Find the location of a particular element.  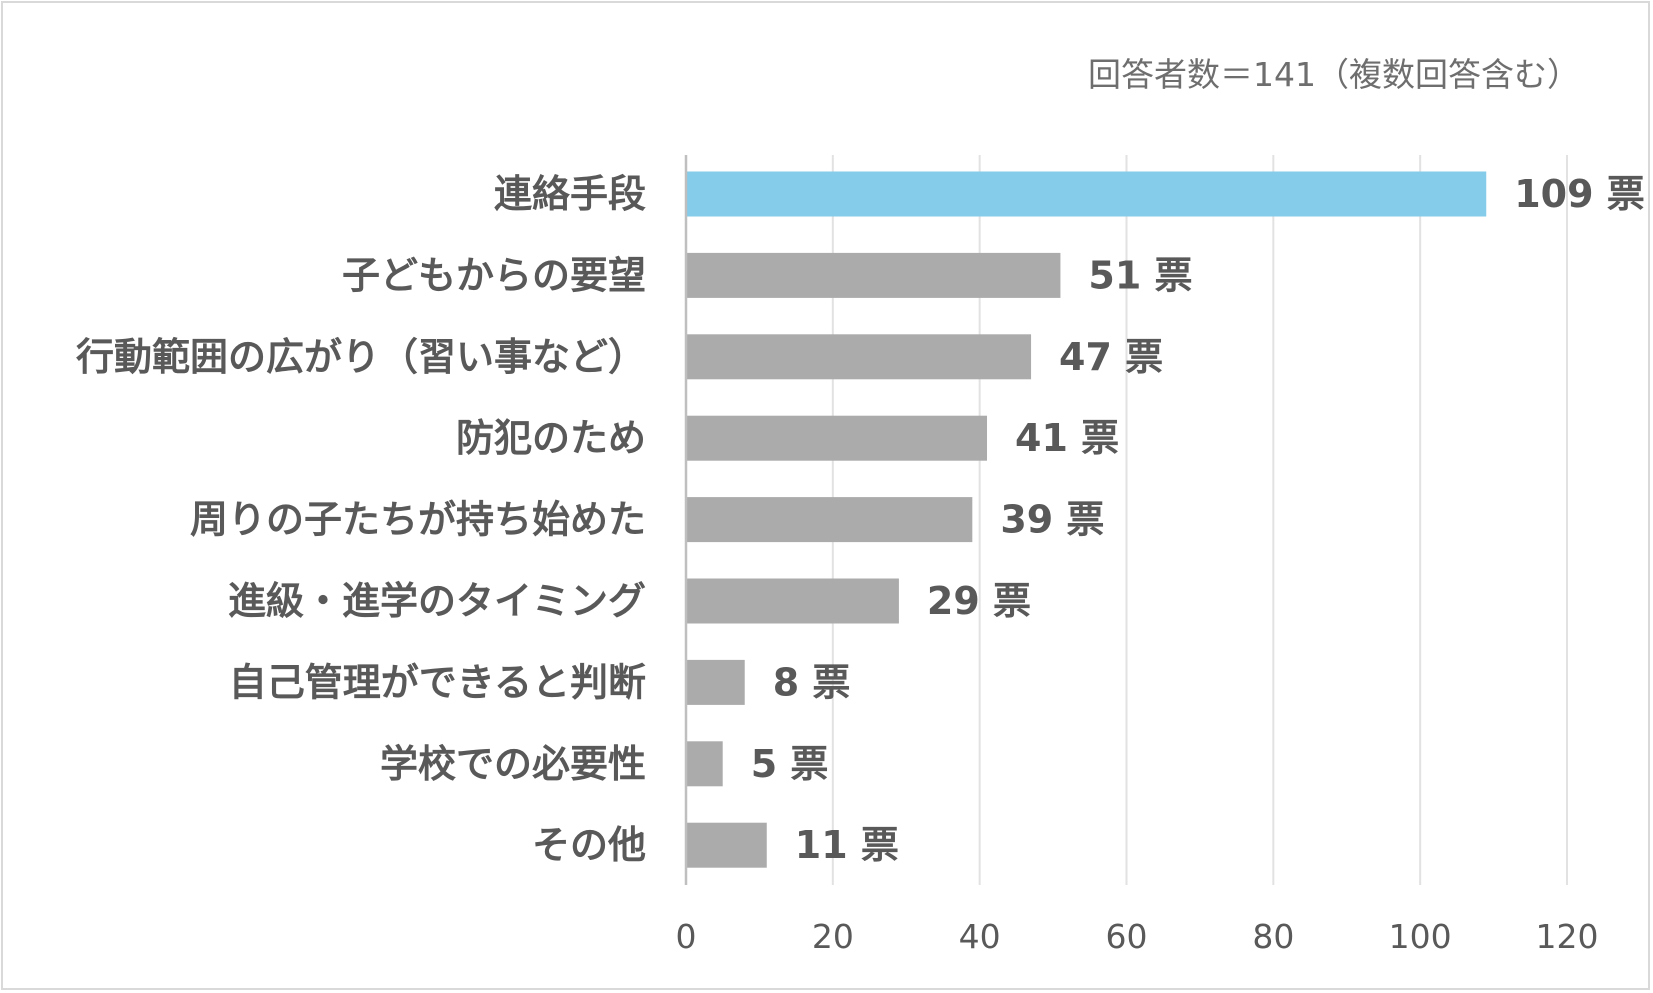

category-label: 自己管理ができると判断 is located at coordinates (437, 682).